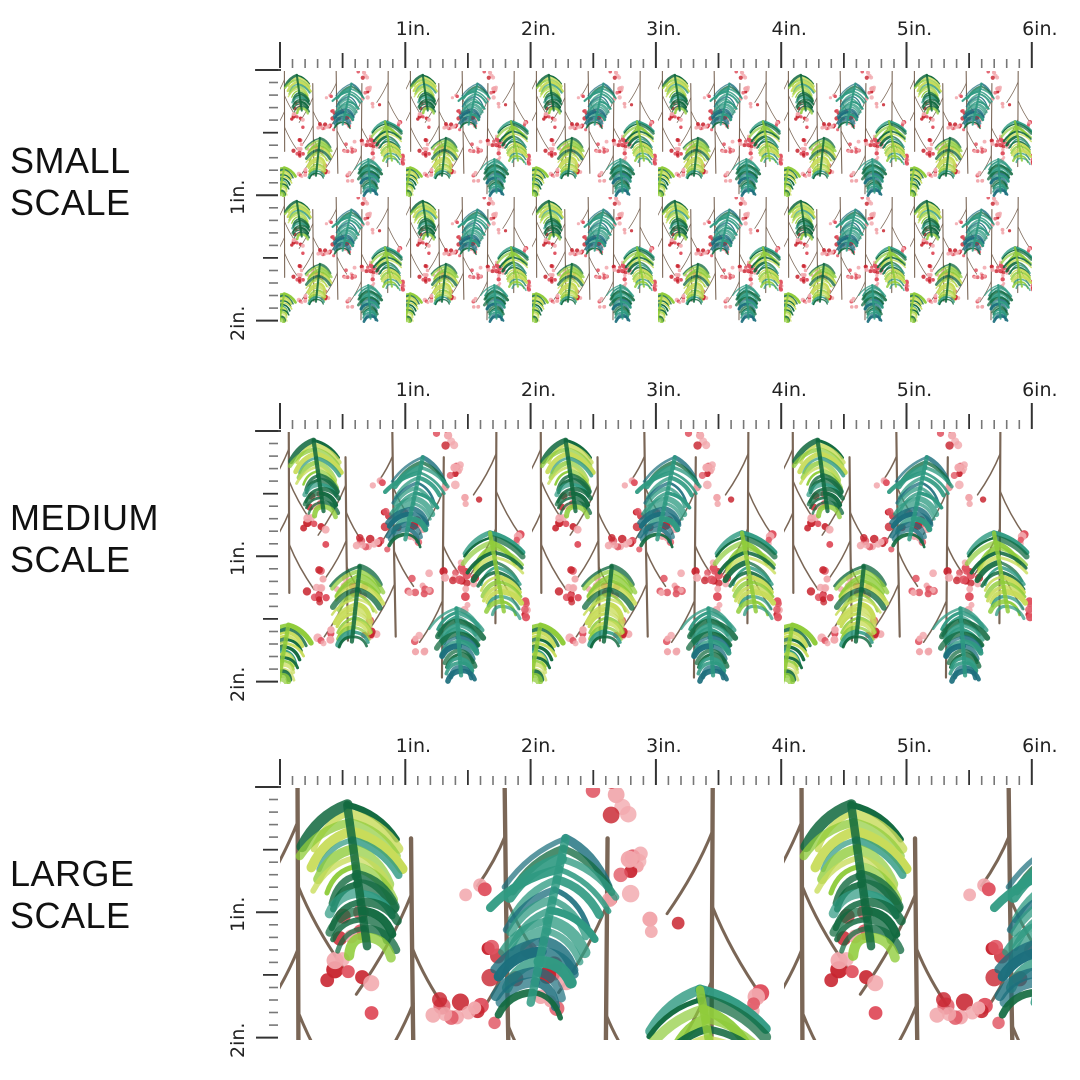  I want to click on scale-label-medium: MEDIUM SCALE, so click(84, 539).